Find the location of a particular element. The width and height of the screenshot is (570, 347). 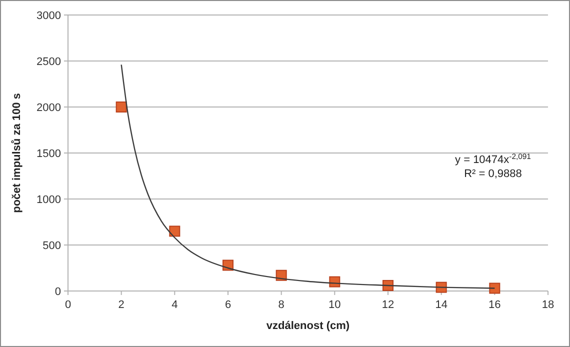

x-tick-label: 2 is located at coordinates (121, 305).